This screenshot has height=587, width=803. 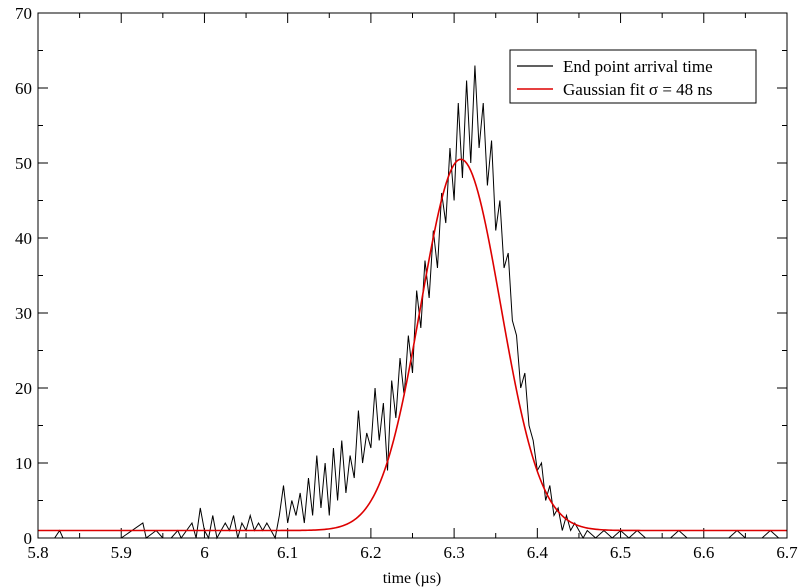 I want to click on x-tick-label: 5.9, so click(x=121, y=552).